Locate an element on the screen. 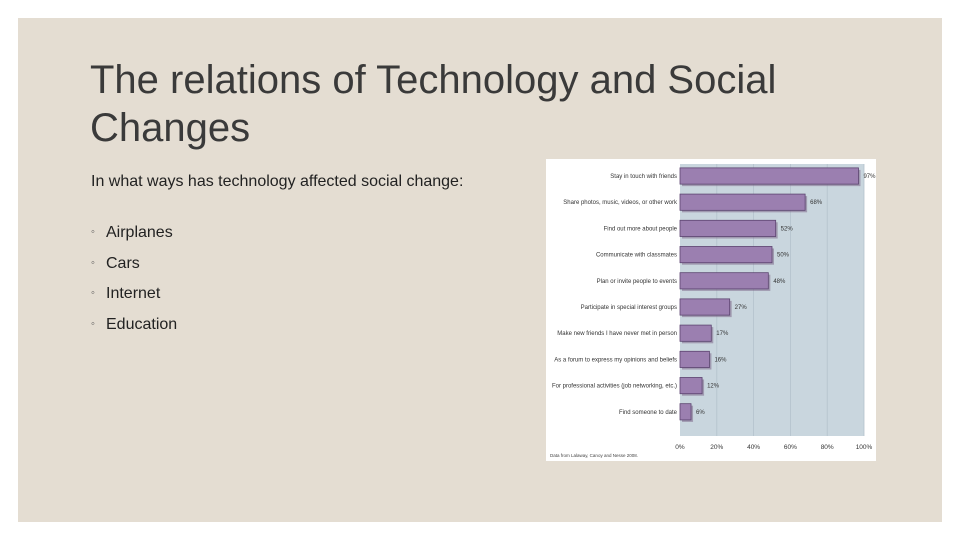  category-label: Communicate with classmates is located at coordinates (636, 256).